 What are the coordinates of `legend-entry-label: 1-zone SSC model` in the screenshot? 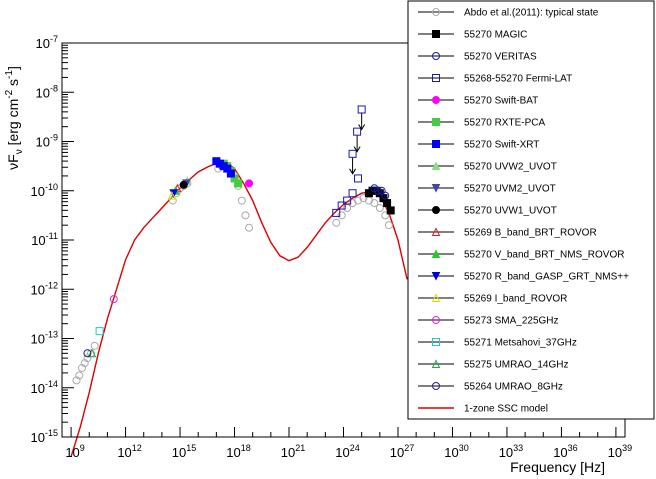 It's located at (506, 409).